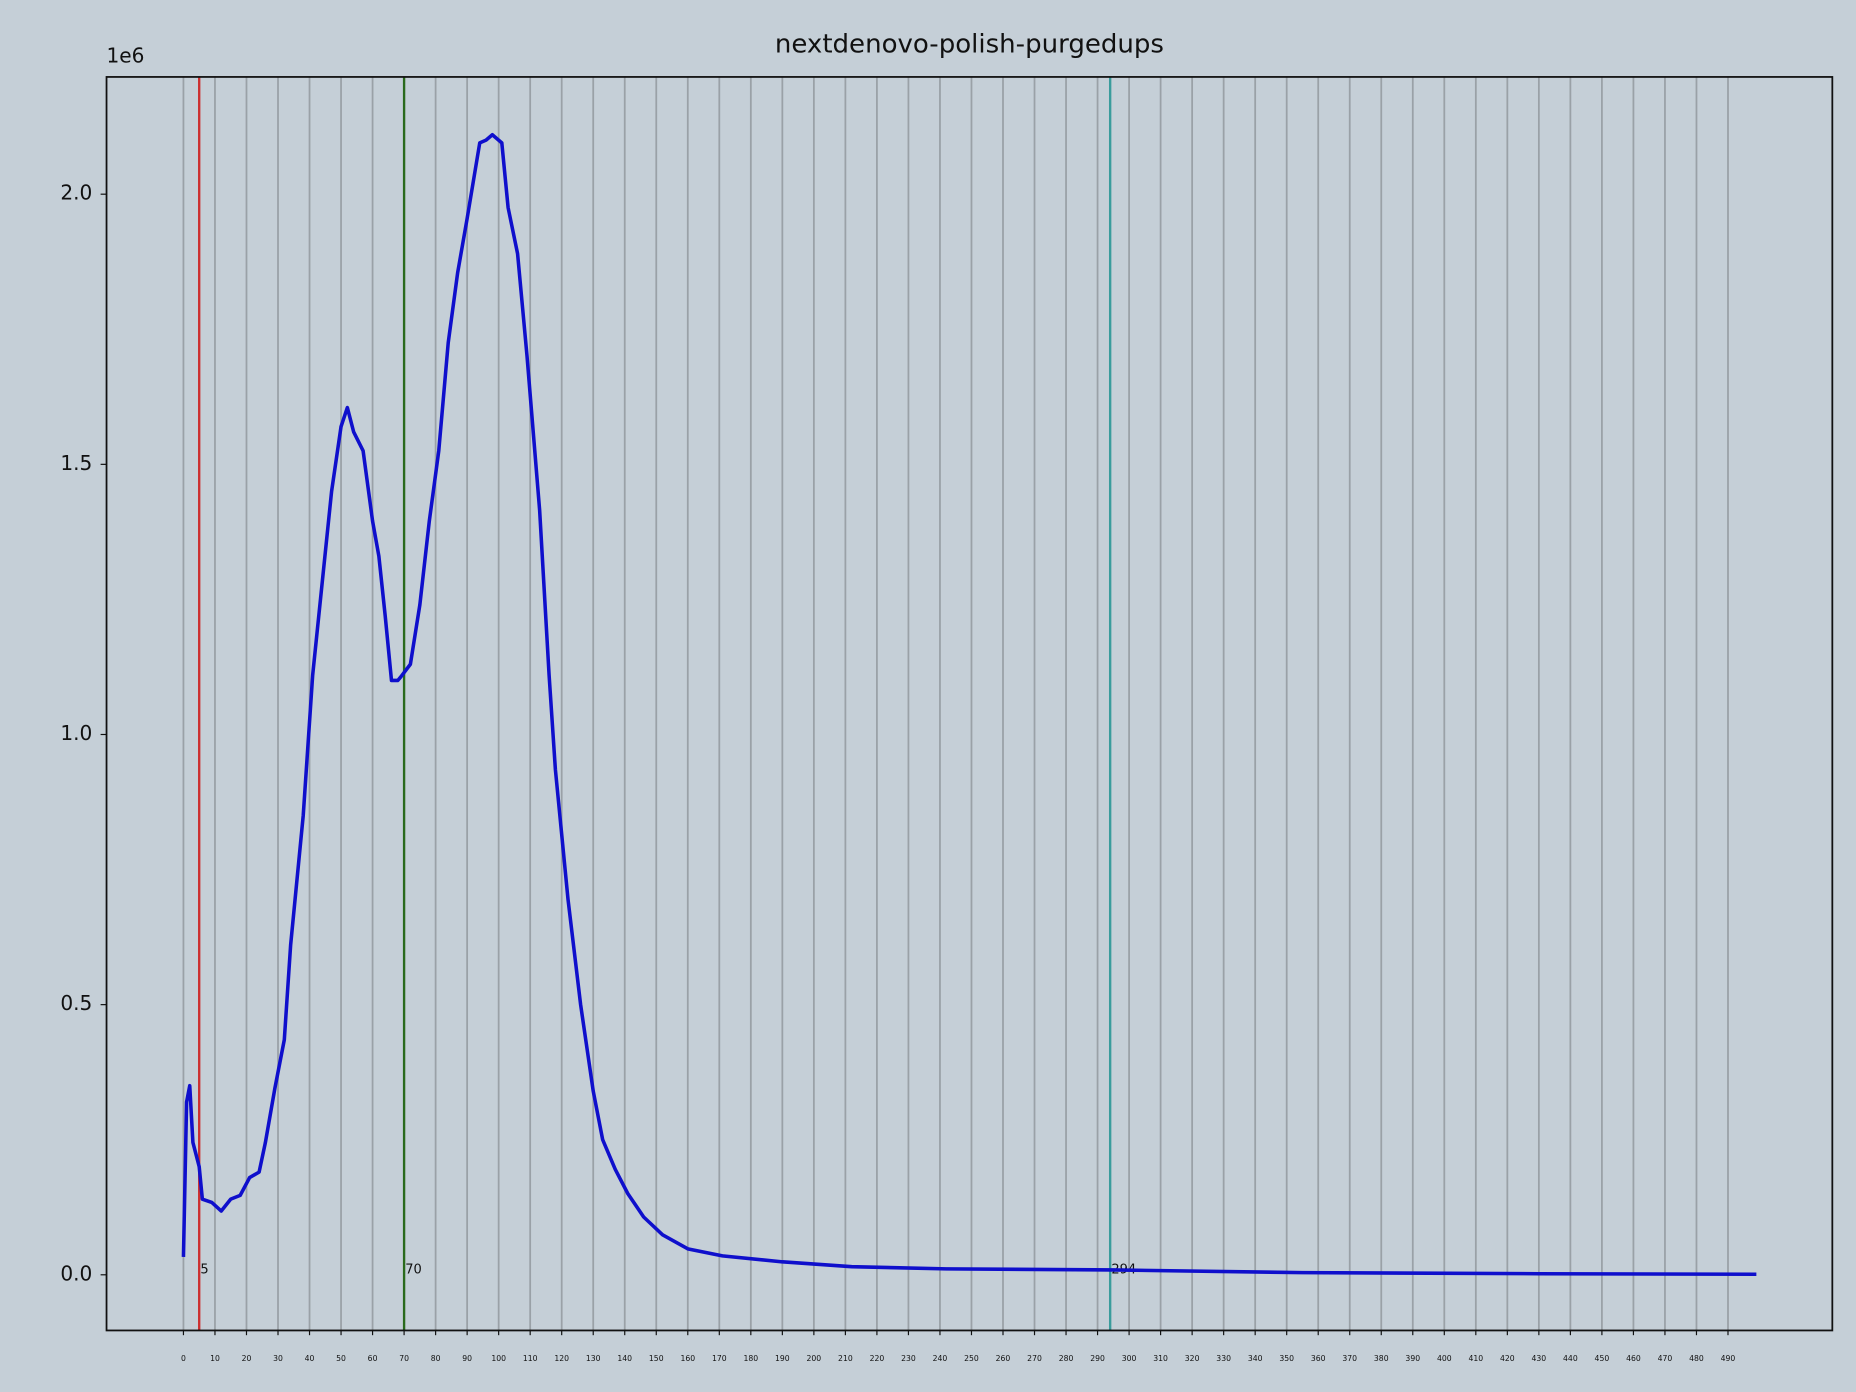 The image size is (1856, 1392). Describe the element at coordinates (1665, 1358) in the screenshot. I see `x-tick-label: 470` at that location.